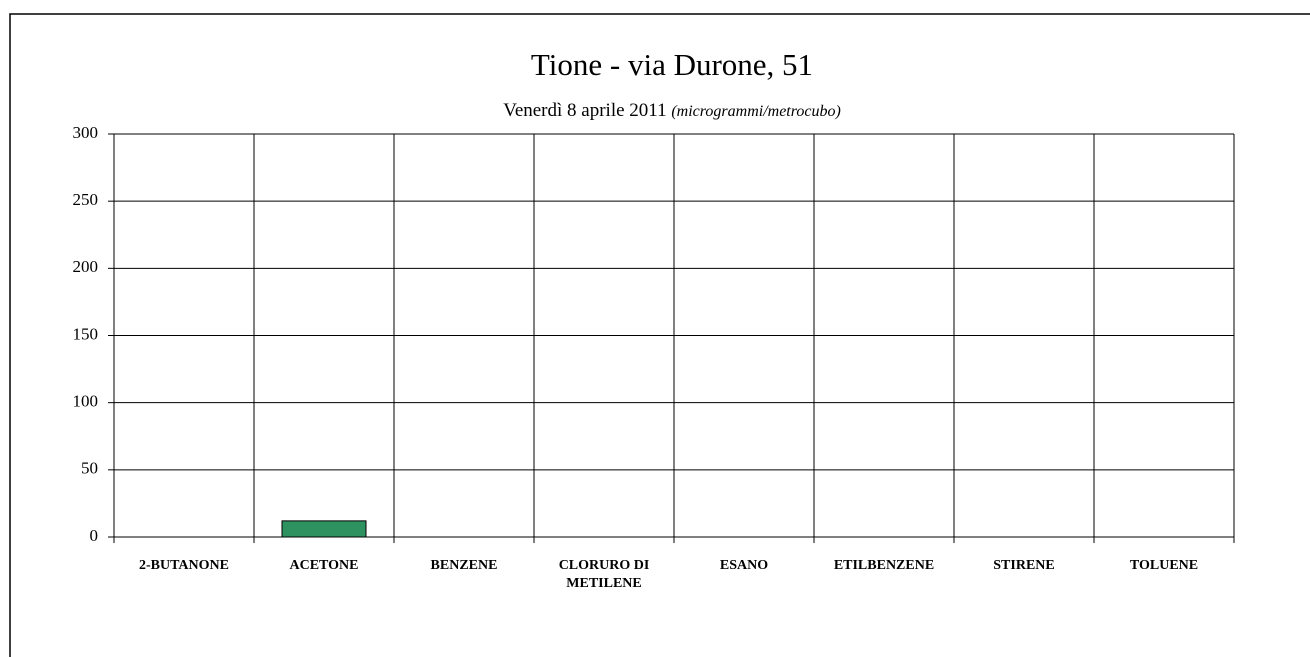 Image resolution: width=1310 pixels, height=657 pixels. What do you see at coordinates (464, 565) in the screenshot?
I see `x-tick-label: BENZENE` at bounding box center [464, 565].